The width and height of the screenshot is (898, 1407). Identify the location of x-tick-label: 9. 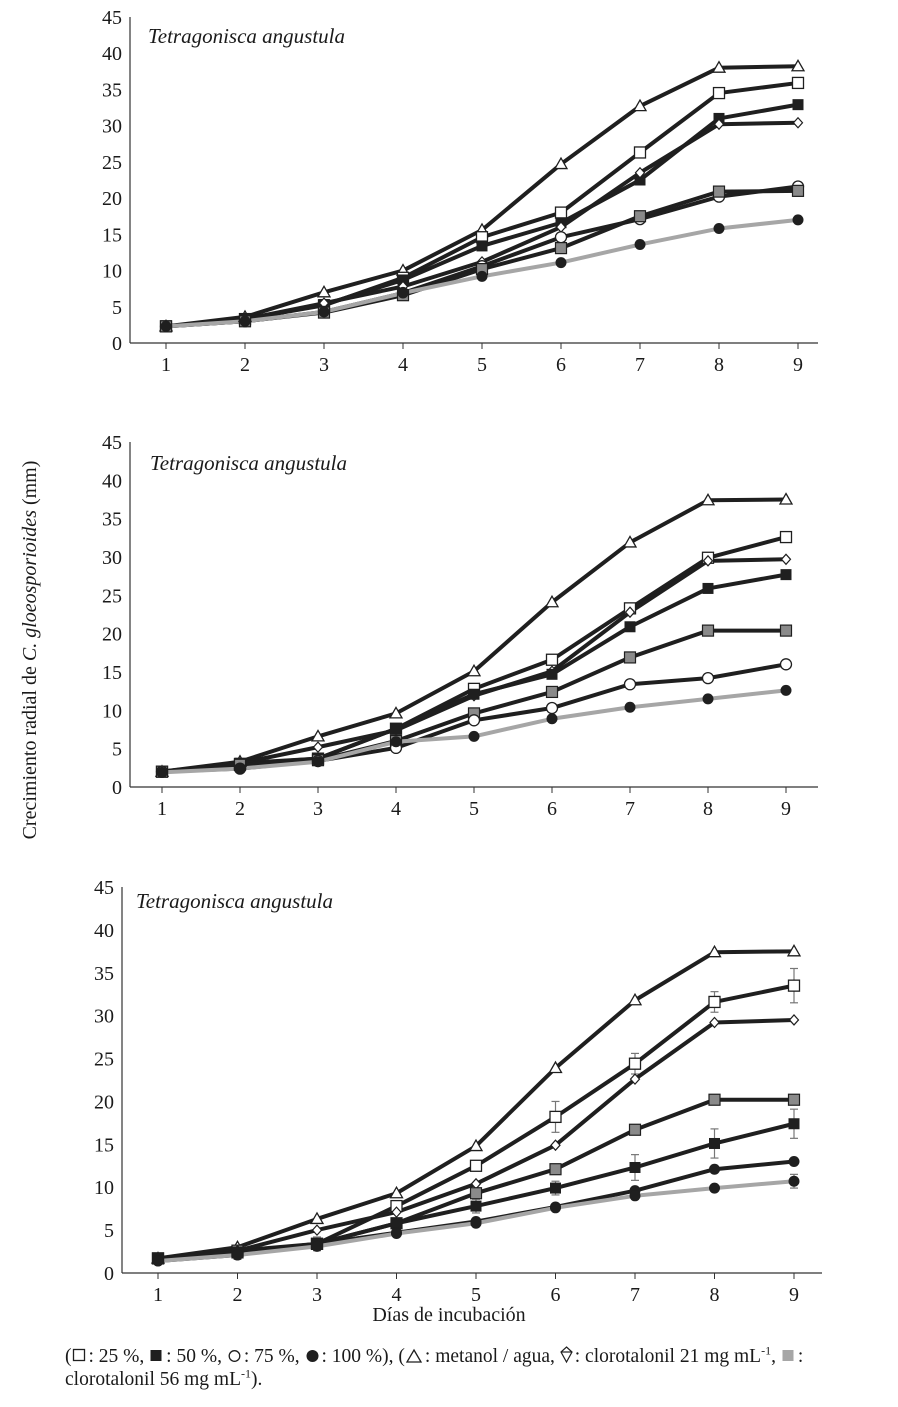
(798, 365).